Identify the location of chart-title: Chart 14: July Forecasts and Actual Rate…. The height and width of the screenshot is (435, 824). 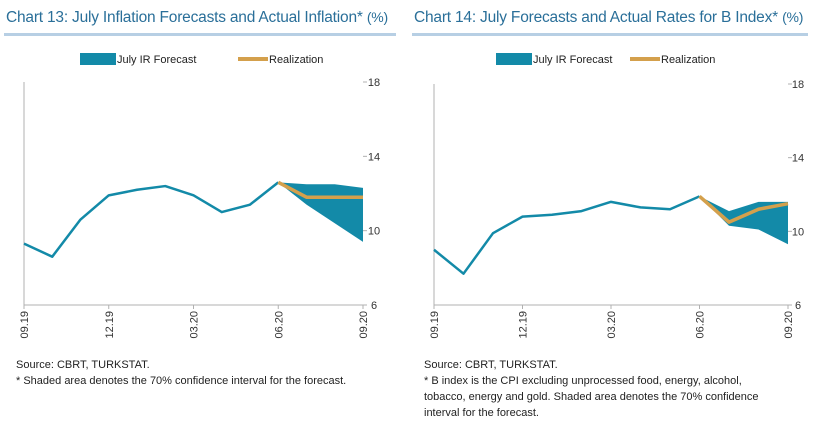
(609, 17).